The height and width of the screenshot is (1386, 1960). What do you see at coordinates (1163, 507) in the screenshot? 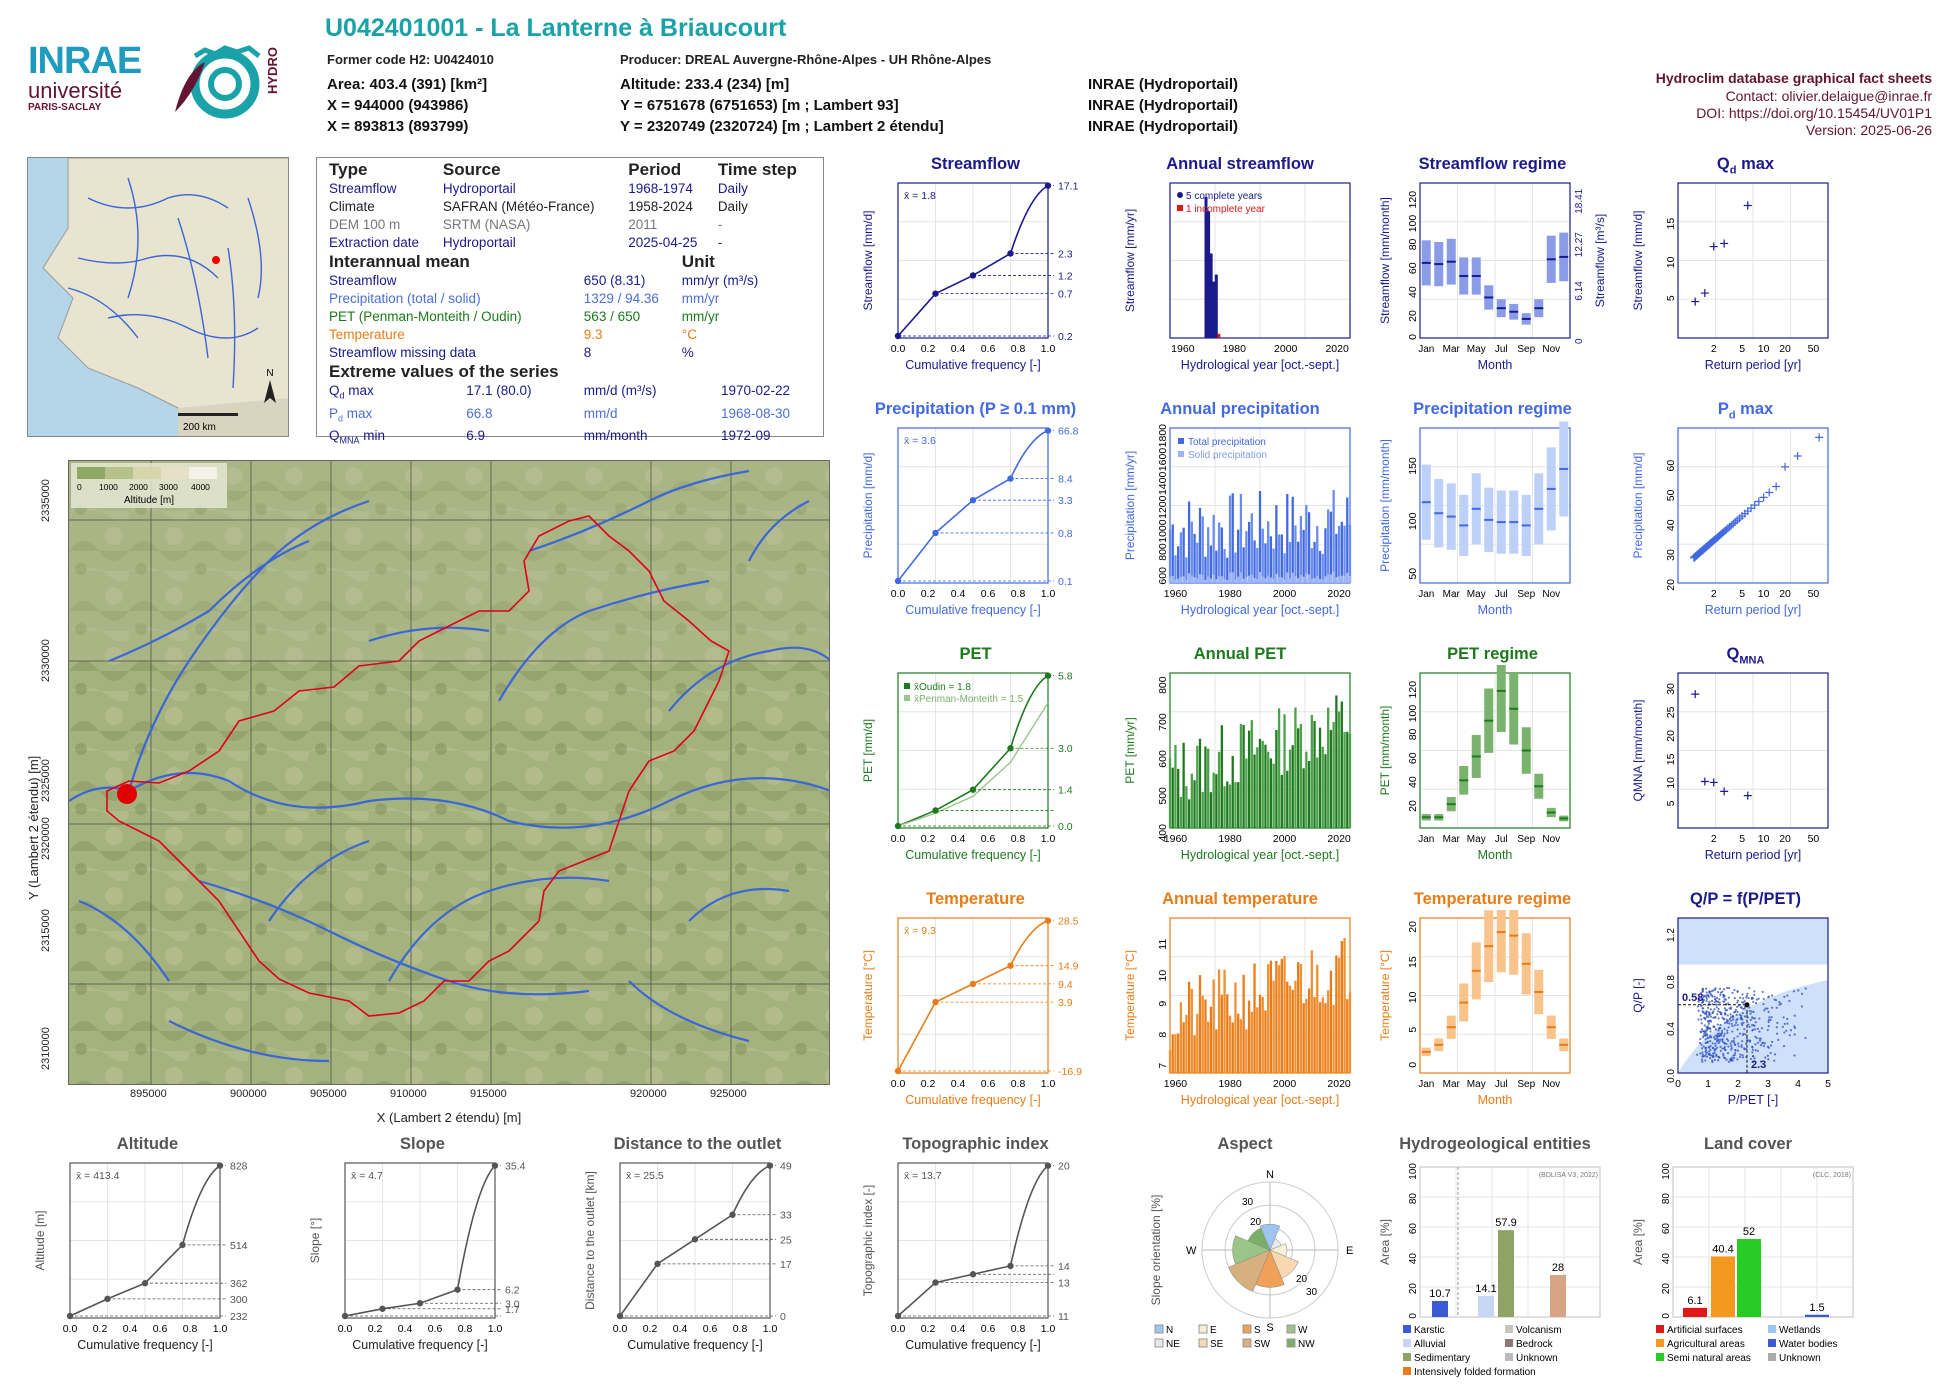
I see `y-tick: 1200` at bounding box center [1163, 507].